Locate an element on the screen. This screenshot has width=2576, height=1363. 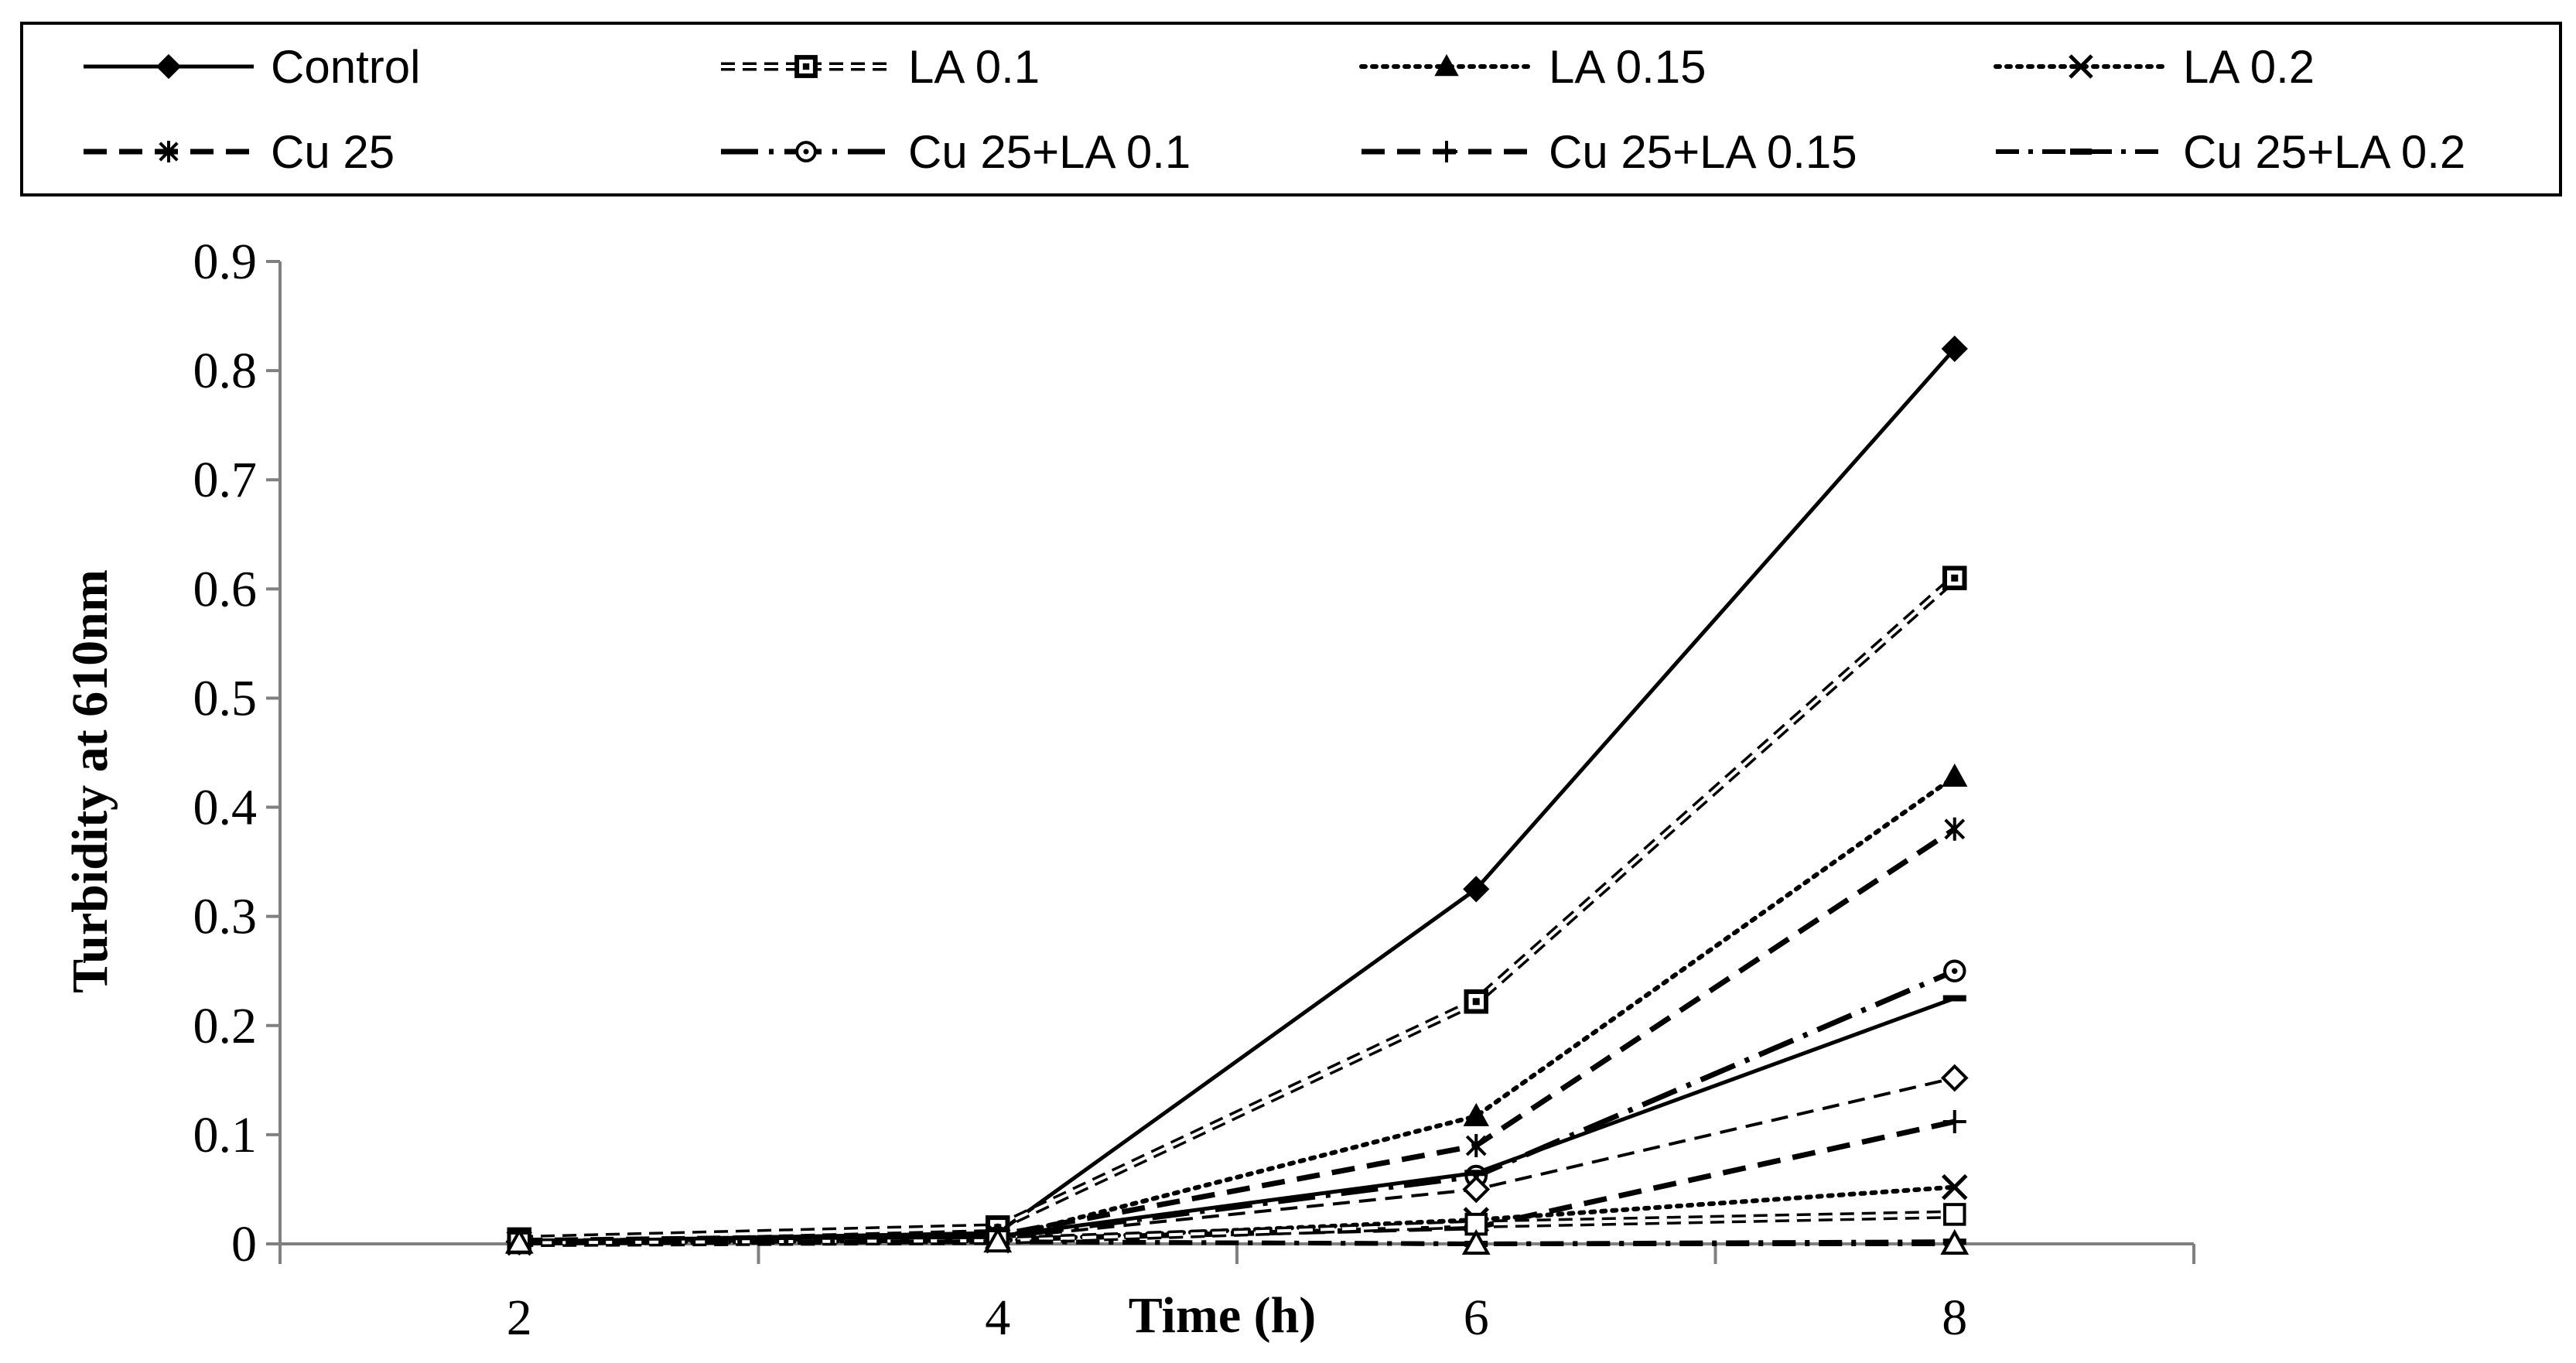
legend-label: Cu 25+LA 0.15 is located at coordinates (1703, 152).